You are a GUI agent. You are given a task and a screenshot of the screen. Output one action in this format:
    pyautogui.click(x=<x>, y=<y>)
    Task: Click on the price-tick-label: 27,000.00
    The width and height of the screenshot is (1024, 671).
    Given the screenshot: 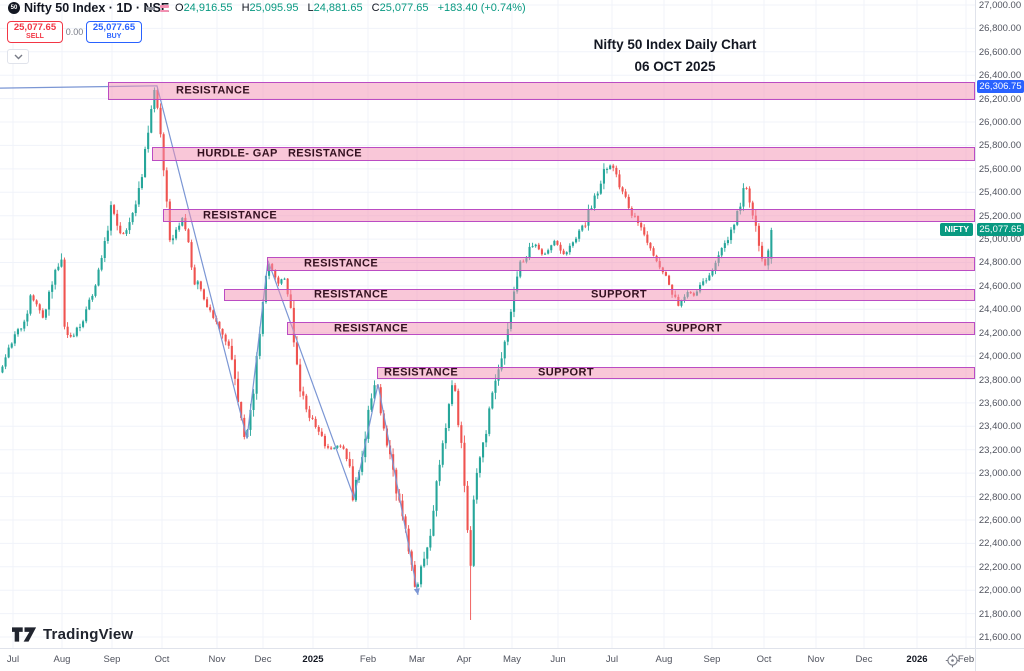 What is the action you would take?
    pyautogui.click(x=1000, y=5)
    